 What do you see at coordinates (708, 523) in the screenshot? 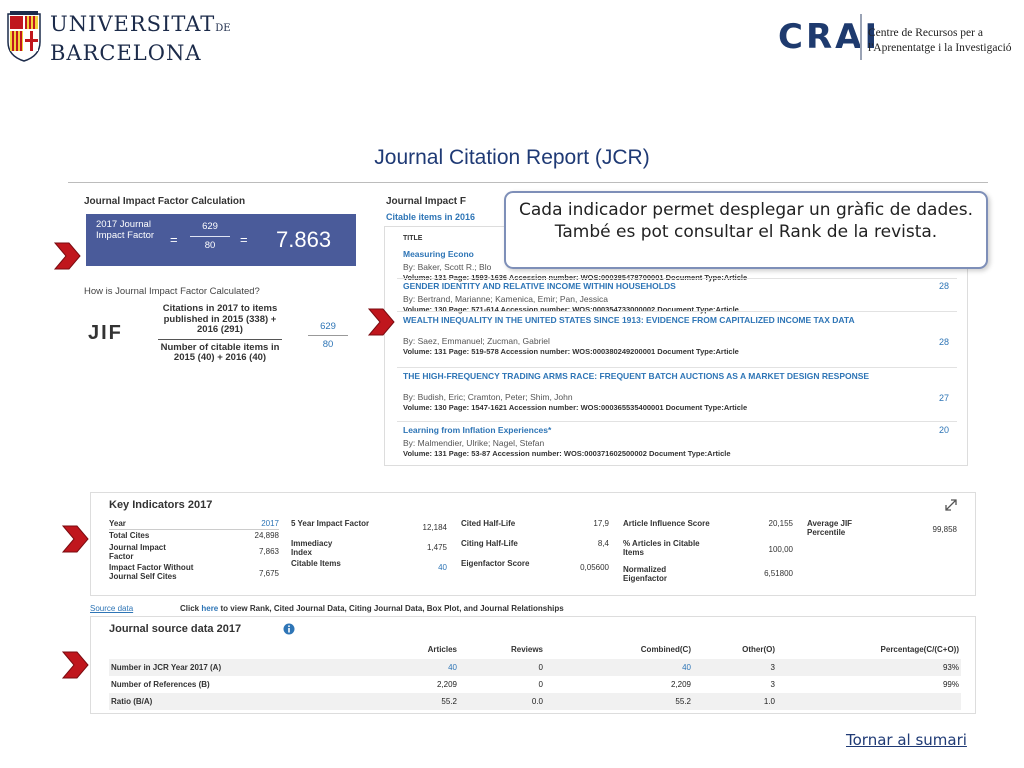
I see `indicator-article-influence: Article Influence Score 20,155` at bounding box center [708, 523].